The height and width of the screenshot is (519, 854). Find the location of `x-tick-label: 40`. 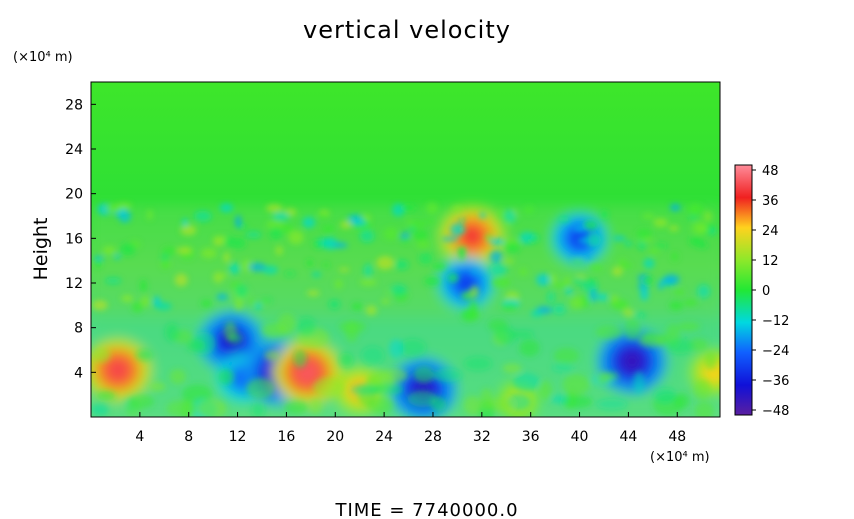

x-tick-label: 40 is located at coordinates (580, 437).